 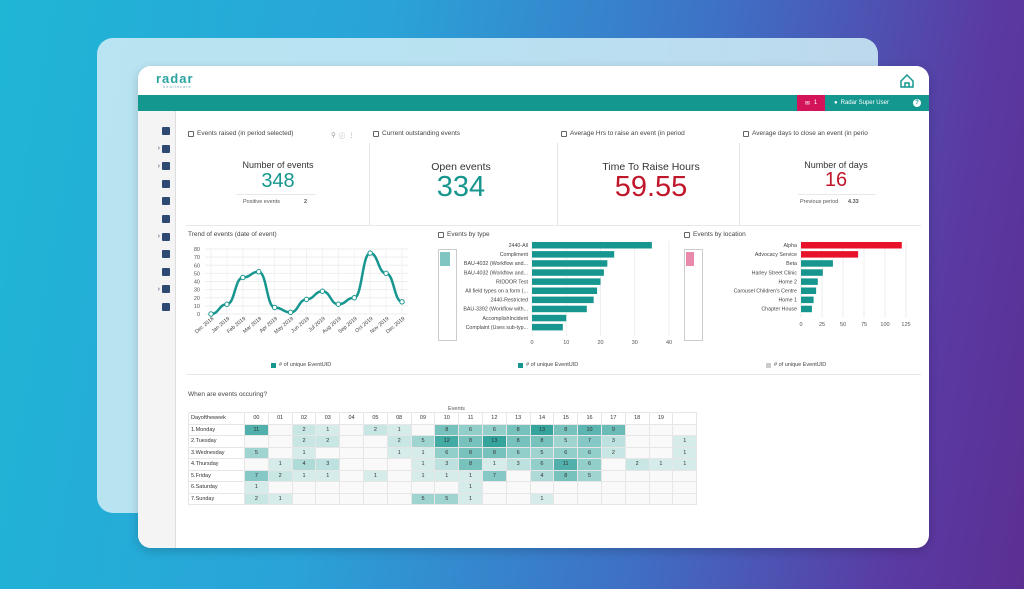 I want to click on heatmap-cell: 7, so click(x=256, y=475).